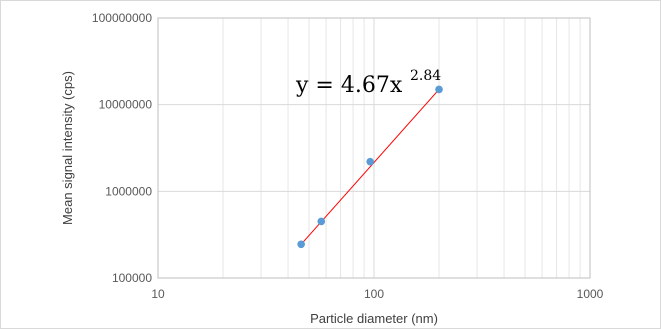  What do you see at coordinates (590, 294) in the screenshot?
I see `x-tick-label: 1000` at bounding box center [590, 294].